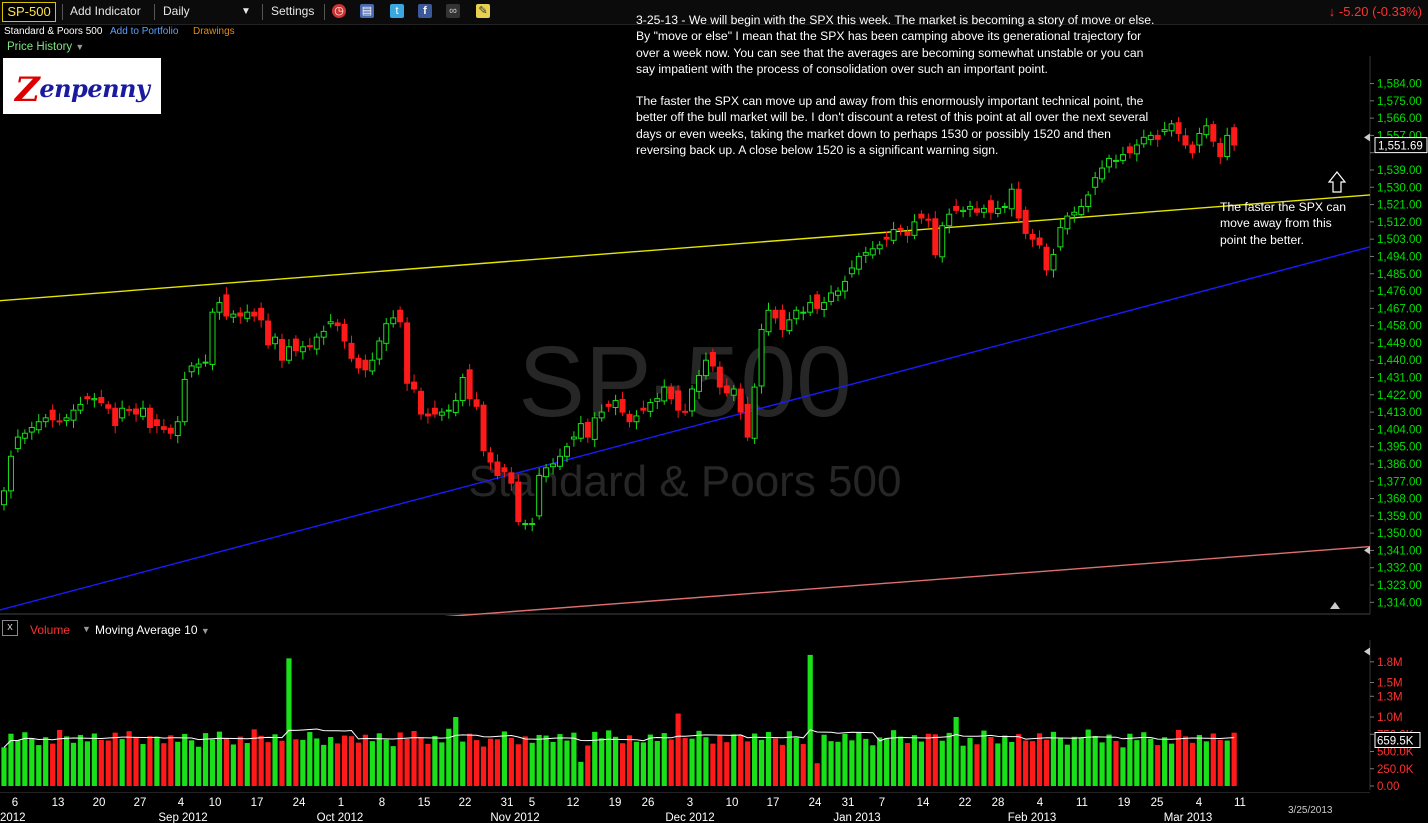  What do you see at coordinates (1040, 803) in the screenshot?
I see `x-day-label: 4` at bounding box center [1040, 803].